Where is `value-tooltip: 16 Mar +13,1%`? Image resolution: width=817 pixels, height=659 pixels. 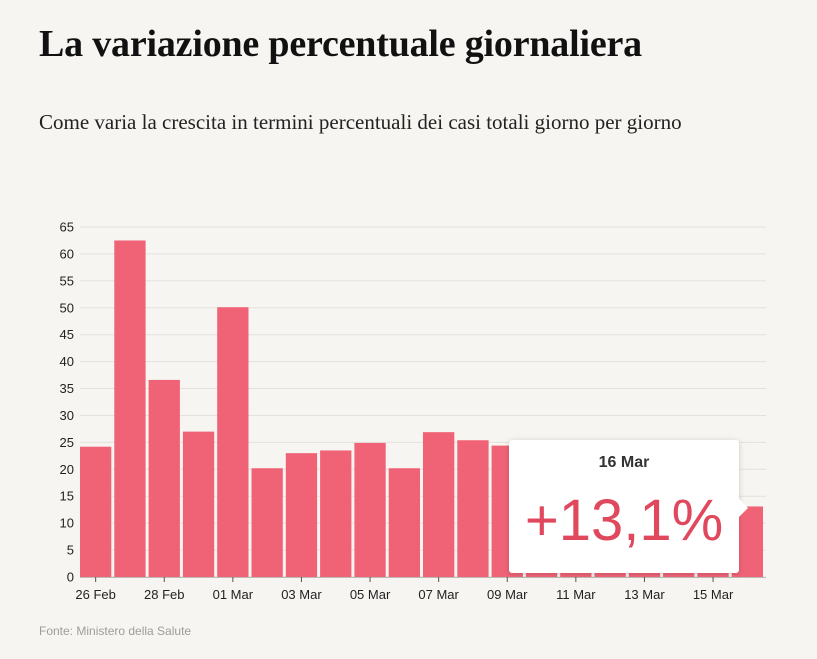 value-tooltip: 16 Mar +13,1% is located at coordinates (628, 506).